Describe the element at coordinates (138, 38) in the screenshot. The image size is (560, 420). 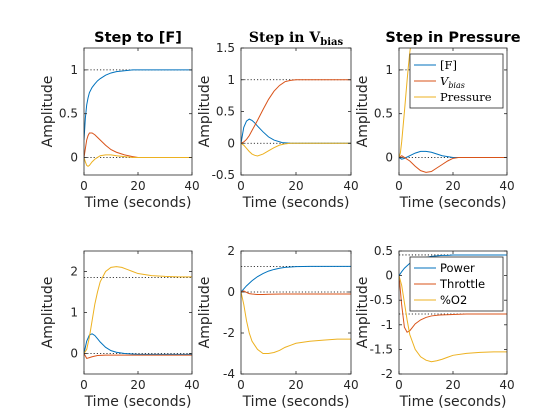
I see `subplot-title: Step to [F]` at that location.